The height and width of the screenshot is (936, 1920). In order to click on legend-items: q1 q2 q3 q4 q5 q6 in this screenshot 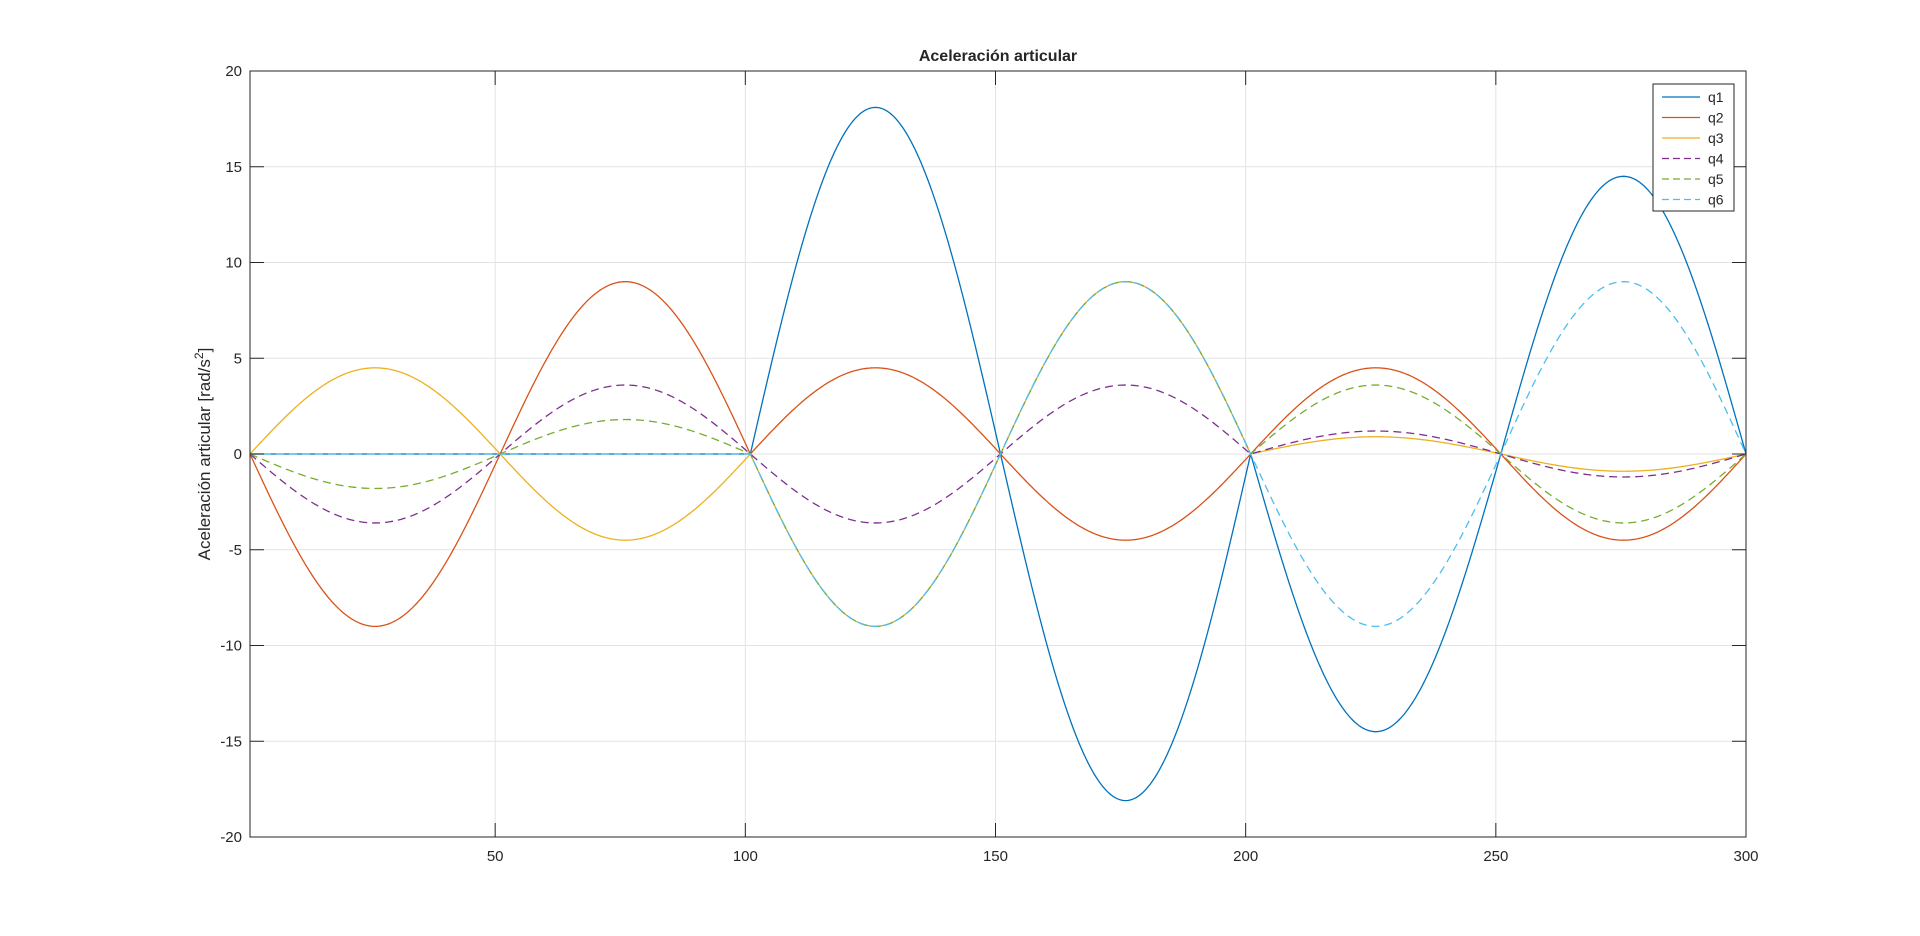, I will do `click(1693, 148)`.